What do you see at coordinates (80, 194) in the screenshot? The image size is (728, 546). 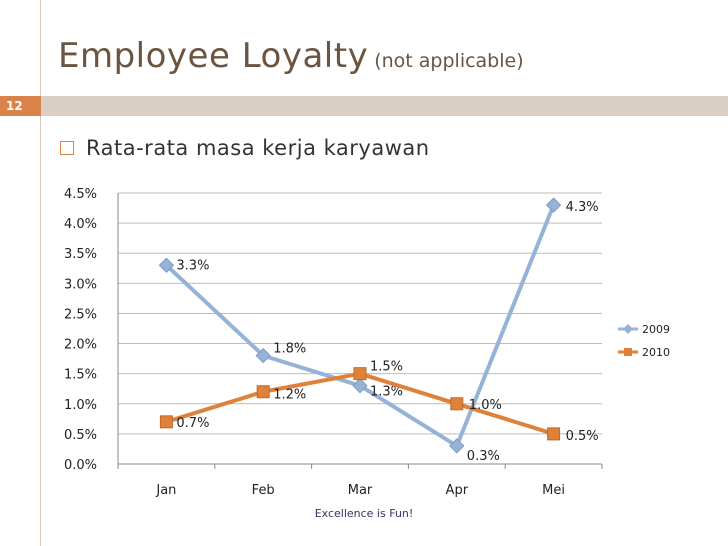 I see `y-tick-label: 4.5%` at bounding box center [80, 194].